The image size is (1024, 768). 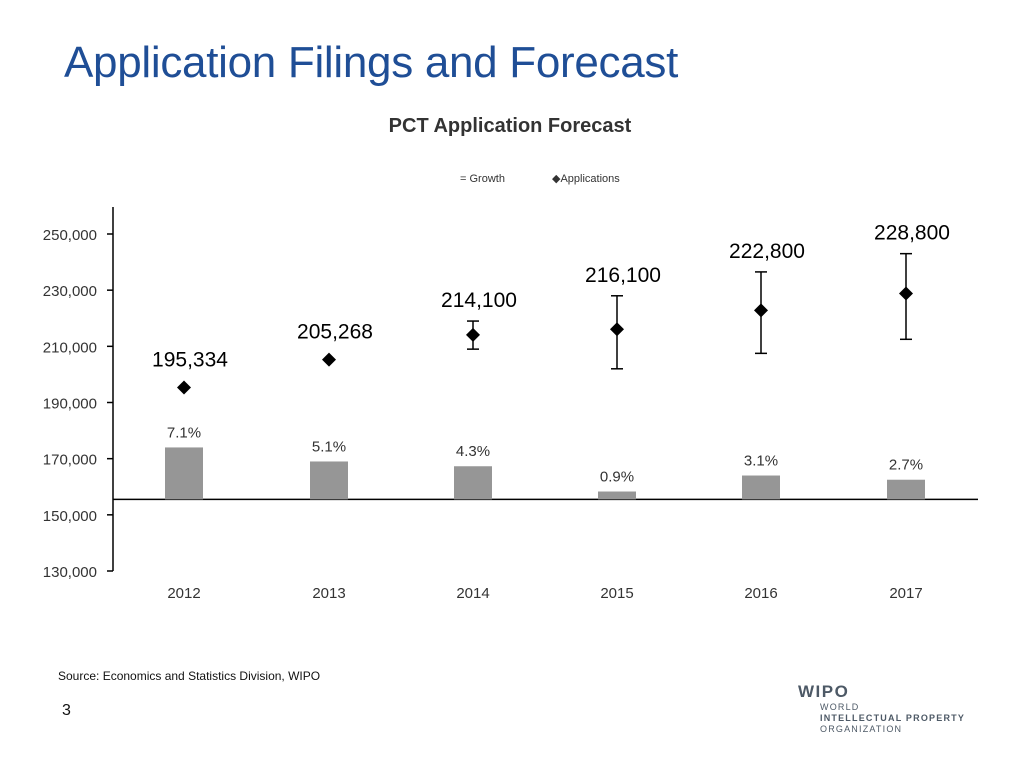 I want to click on legend-entry-growth: = Growth, so click(x=482, y=179).